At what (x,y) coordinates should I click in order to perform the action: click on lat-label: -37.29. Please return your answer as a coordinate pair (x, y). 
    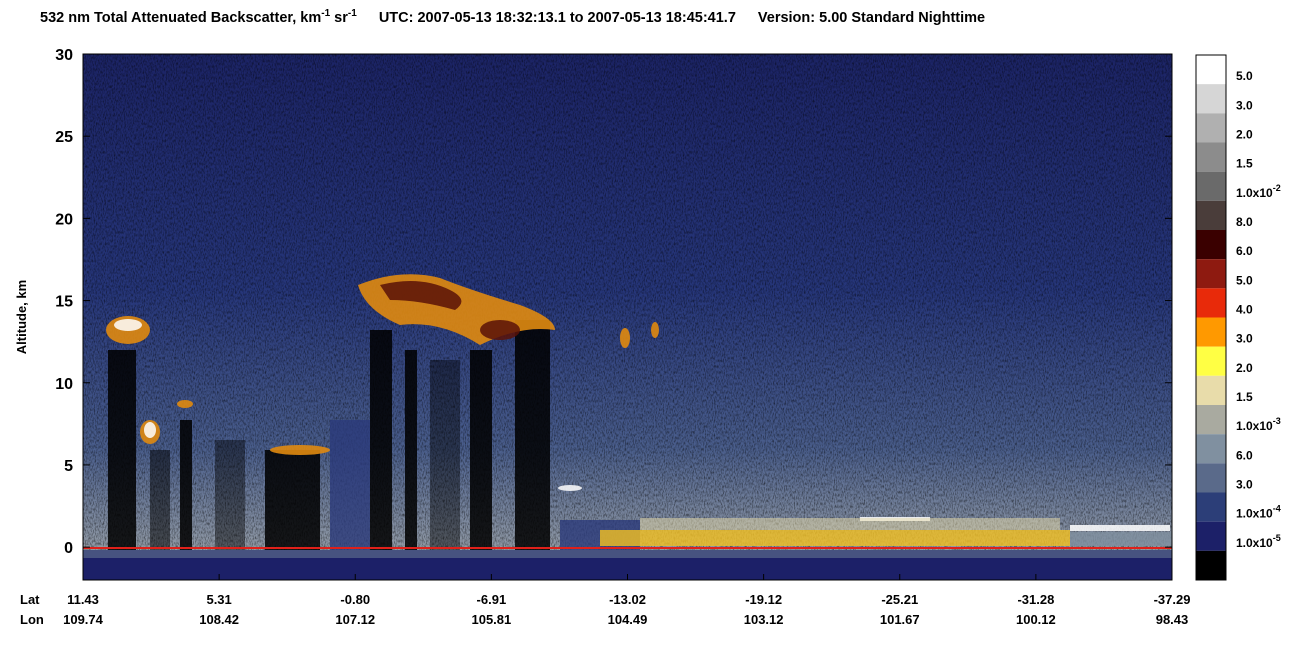
    Looking at the image, I should click on (1172, 599).